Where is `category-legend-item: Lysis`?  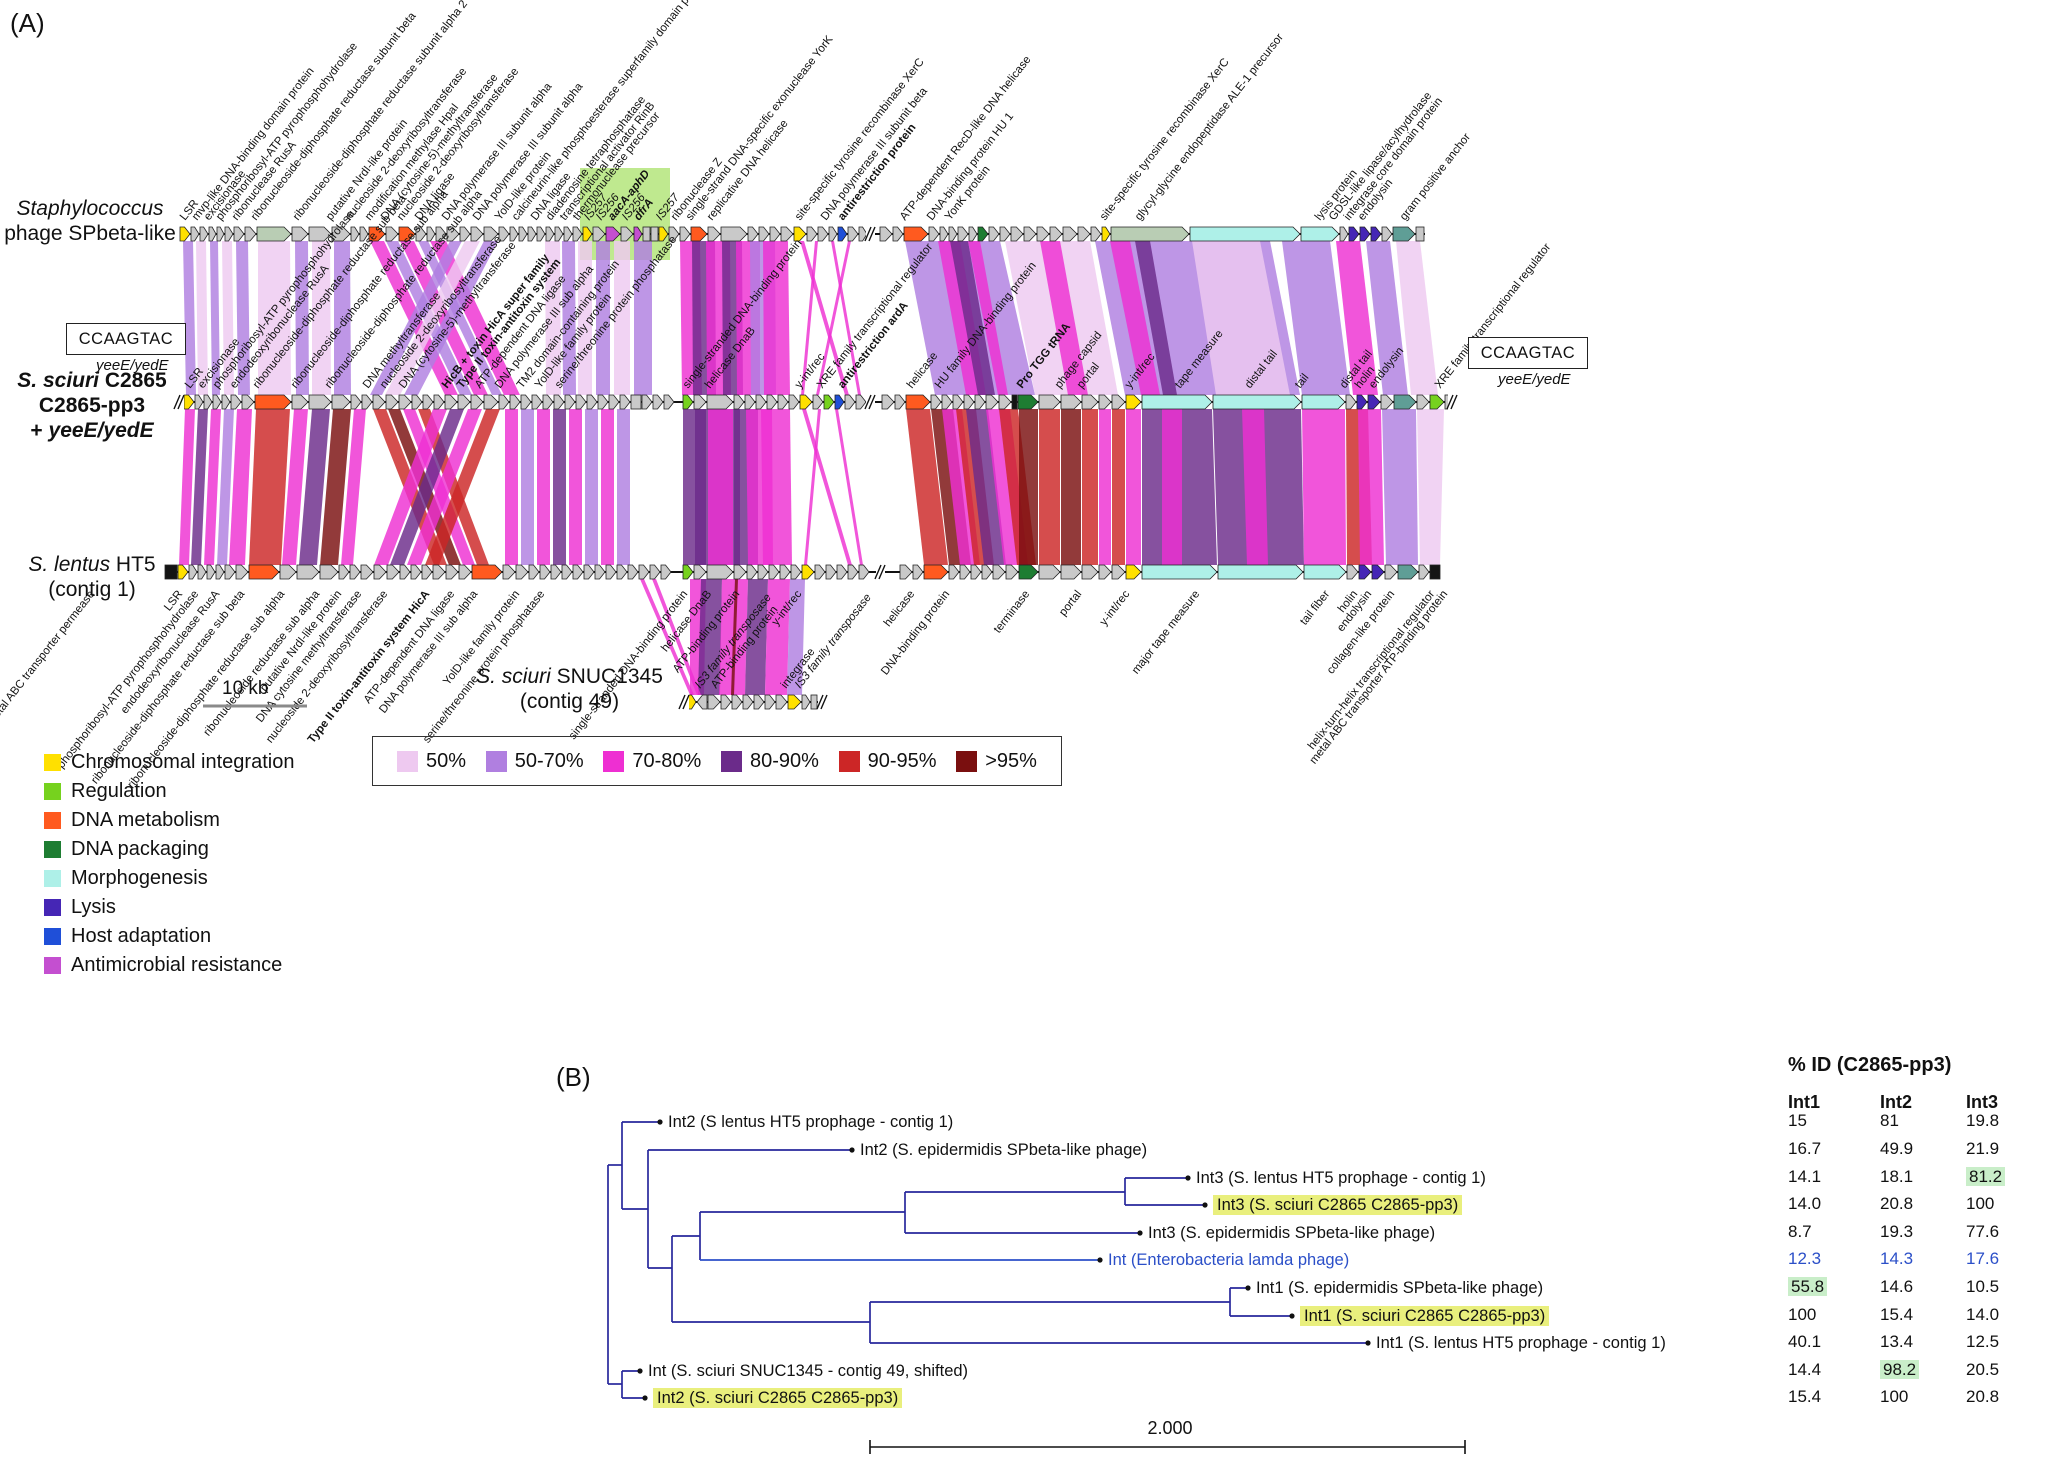 category-legend-item: Lysis is located at coordinates (169, 907).